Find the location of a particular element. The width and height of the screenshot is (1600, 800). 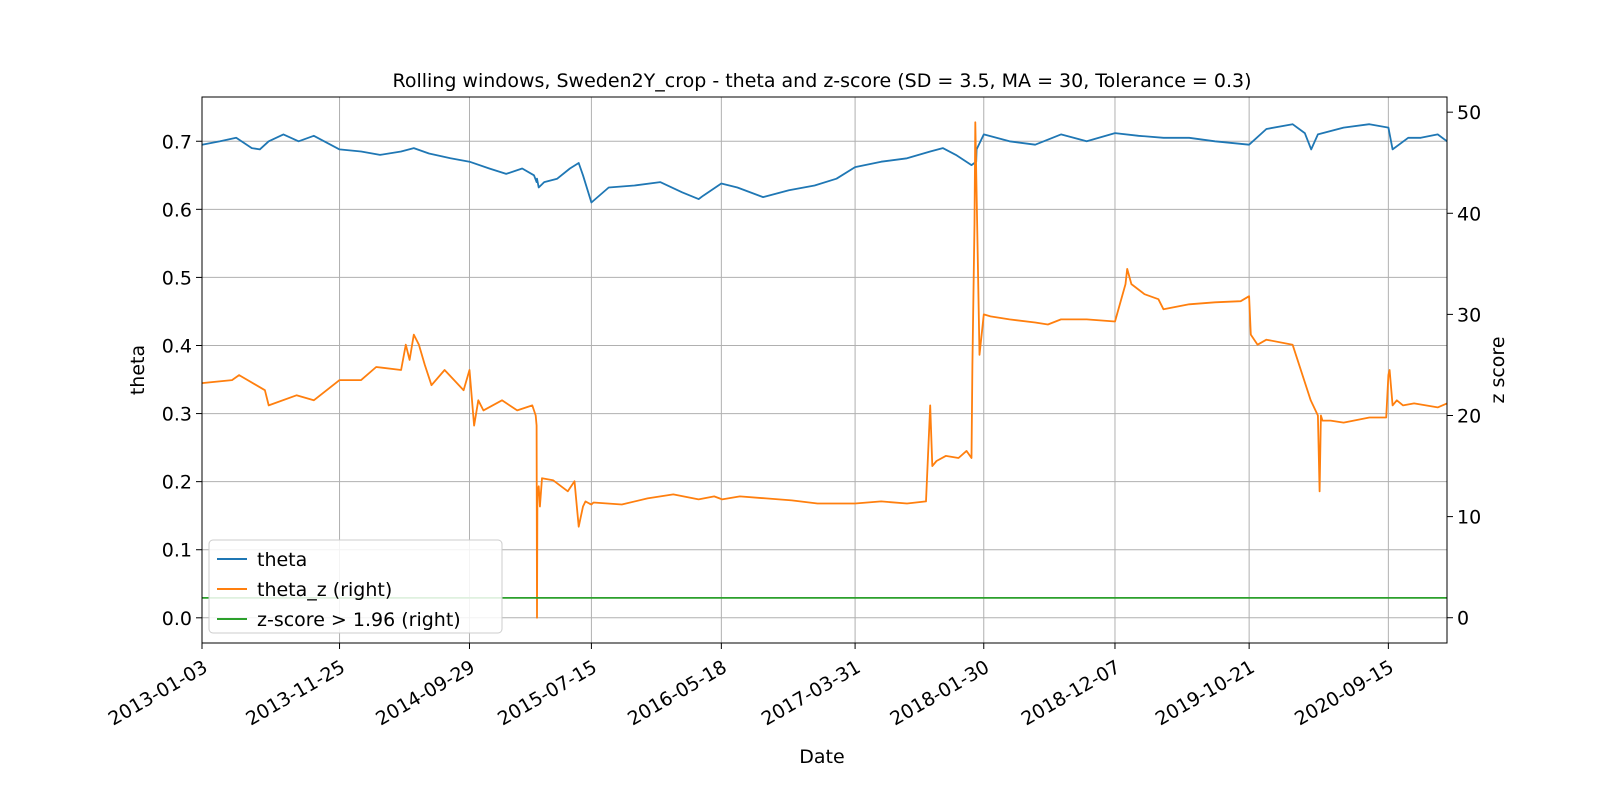

y-axis-right-label: z score is located at coordinates (1498, 369).